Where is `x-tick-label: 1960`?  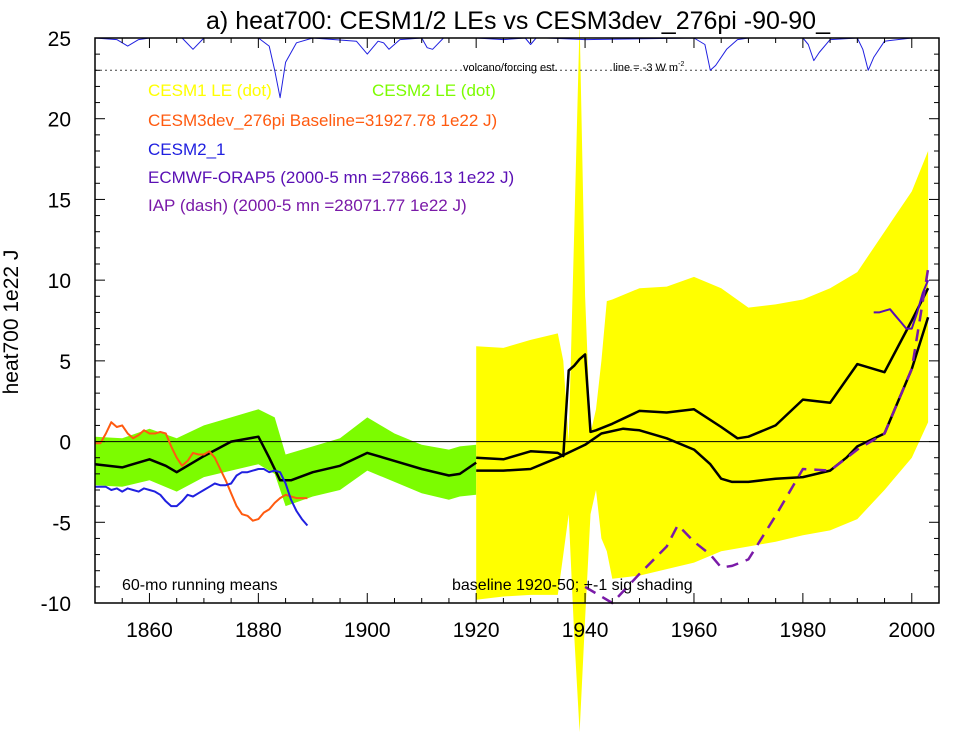
x-tick-label: 1960 is located at coordinates (694, 630).